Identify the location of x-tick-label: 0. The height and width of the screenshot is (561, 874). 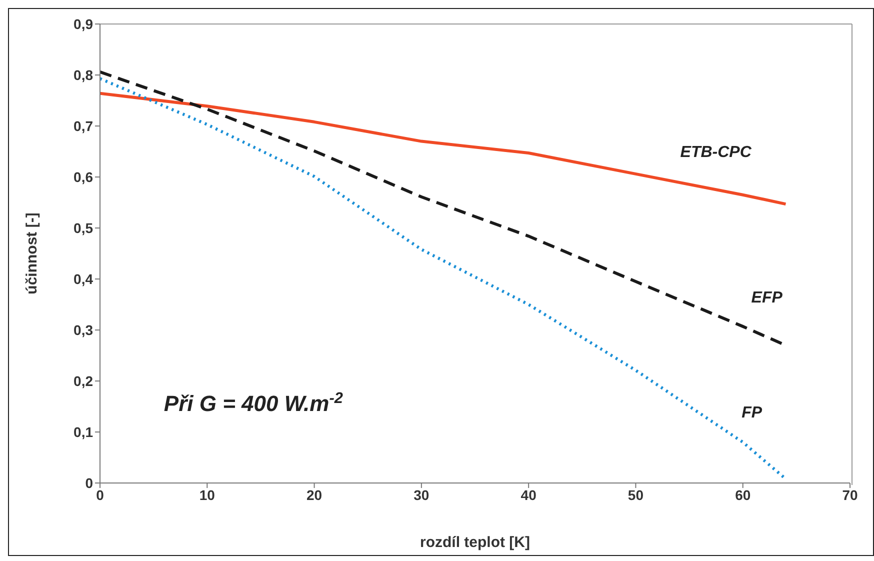
(100, 494).